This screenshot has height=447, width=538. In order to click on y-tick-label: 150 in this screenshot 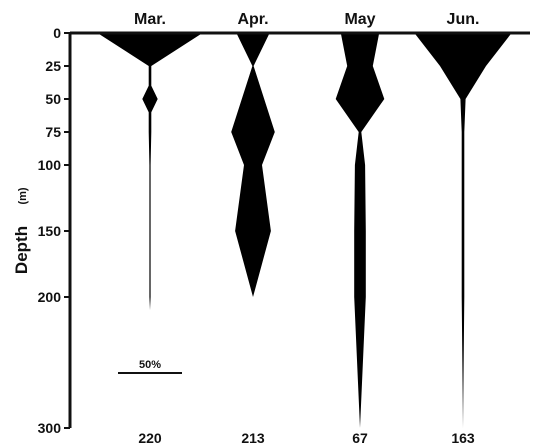, I will do `click(50, 231)`.